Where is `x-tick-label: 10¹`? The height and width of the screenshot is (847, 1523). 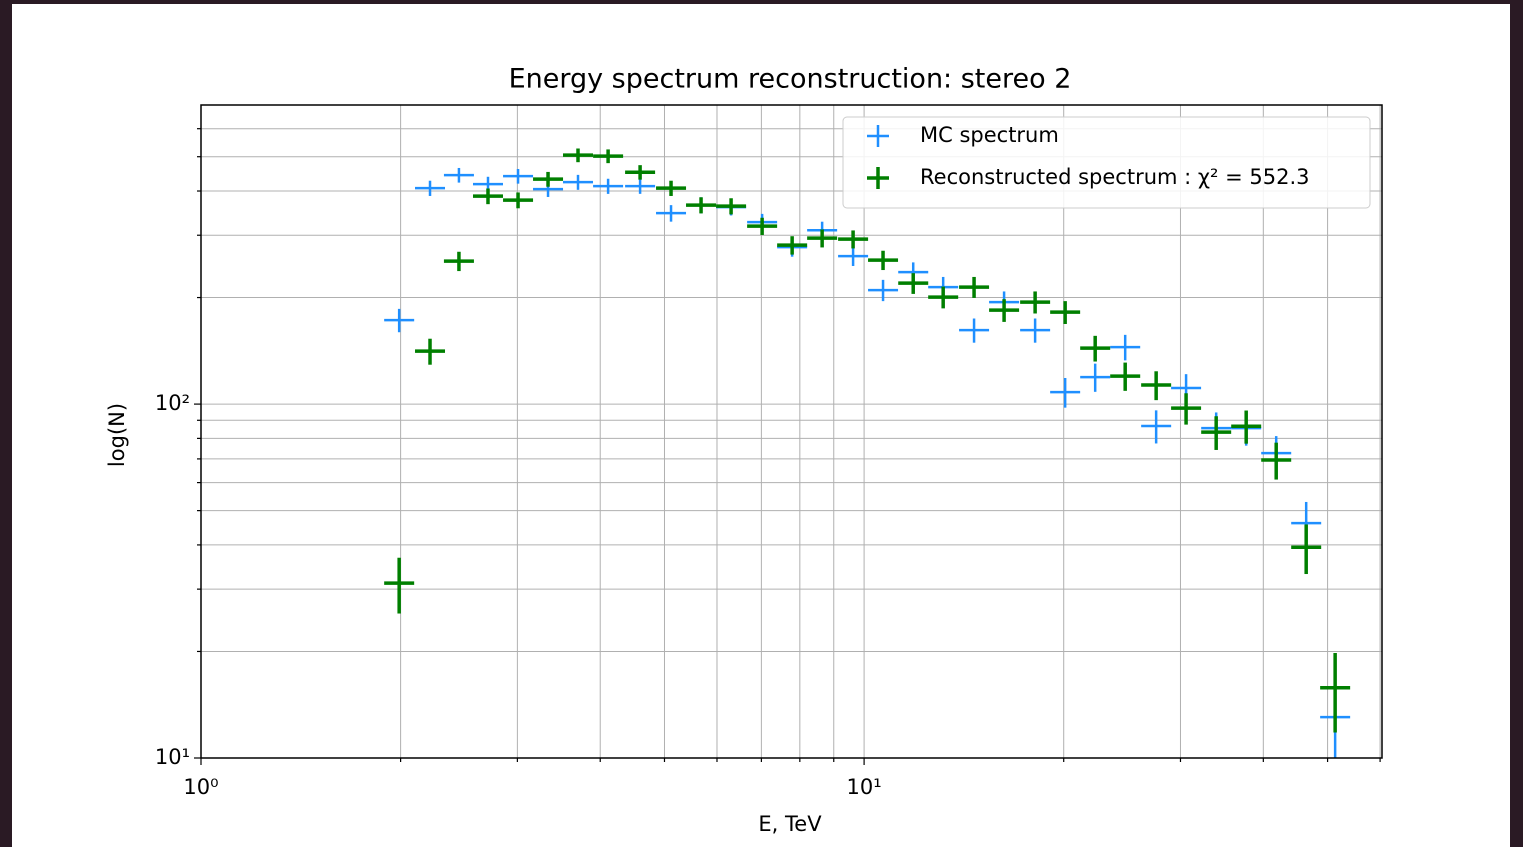 x-tick-label: 10¹ is located at coordinates (864, 787).